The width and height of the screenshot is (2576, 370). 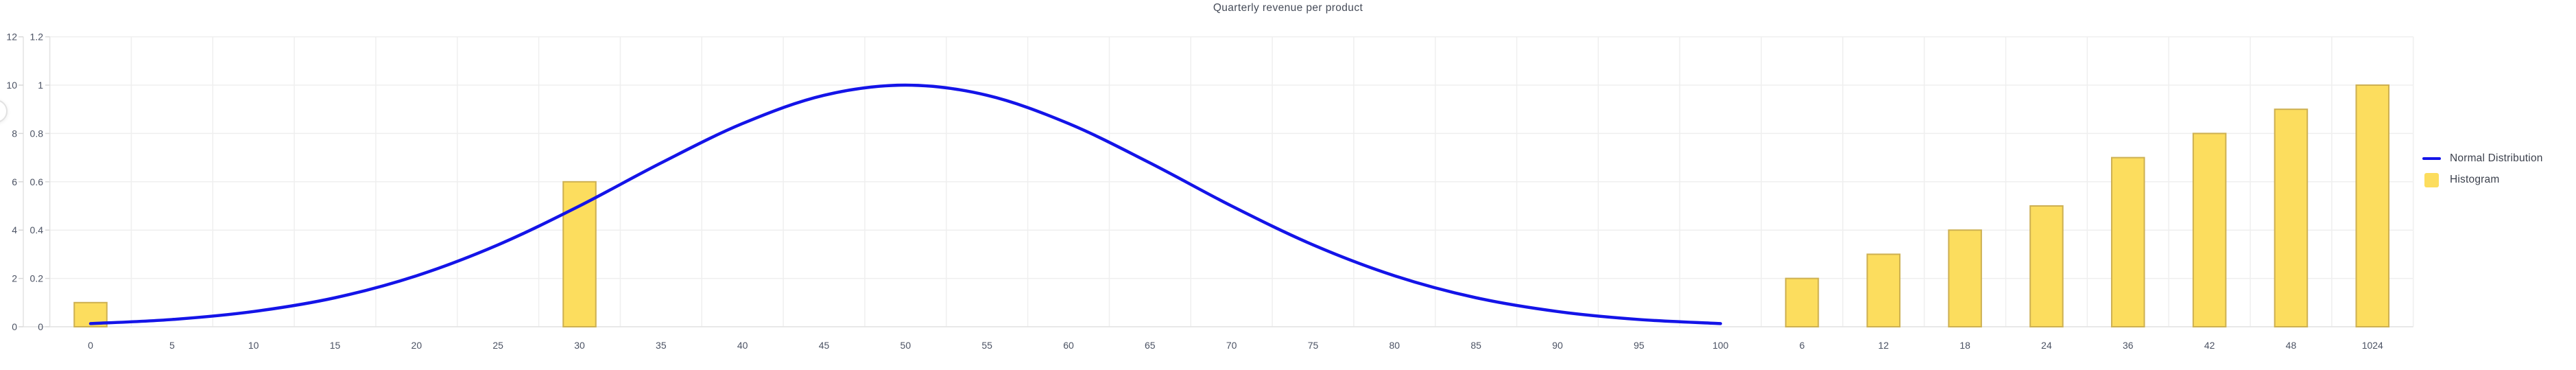 I want to click on x-axis-tick-label: 10, so click(x=253, y=345).